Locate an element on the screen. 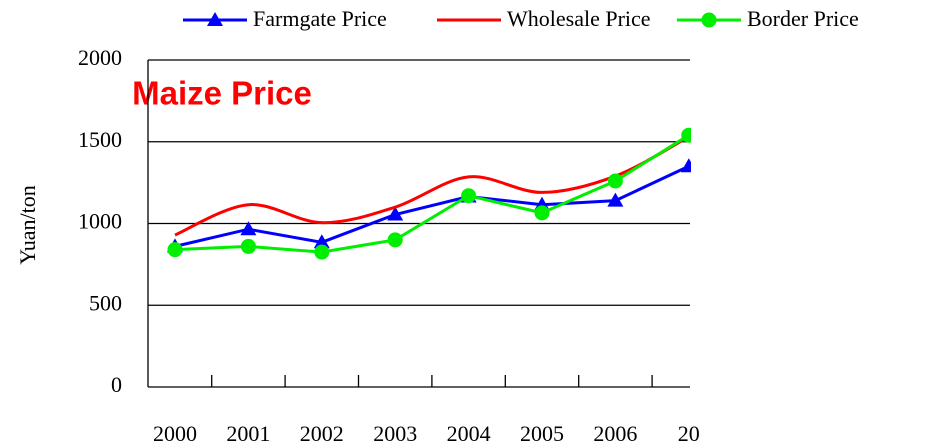  legend-label: Border Price is located at coordinates (803, 18).